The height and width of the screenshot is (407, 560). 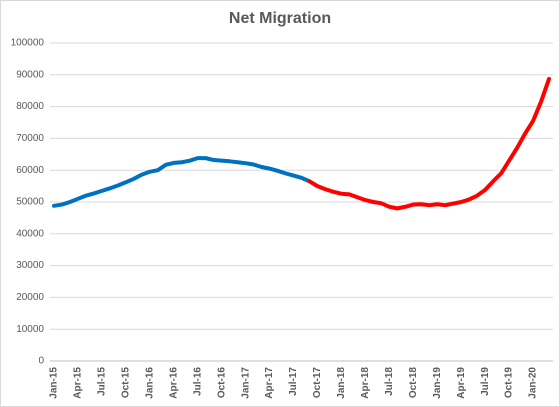 What do you see at coordinates (197, 381) in the screenshot?
I see `x-tick-label: Jul-16` at bounding box center [197, 381].